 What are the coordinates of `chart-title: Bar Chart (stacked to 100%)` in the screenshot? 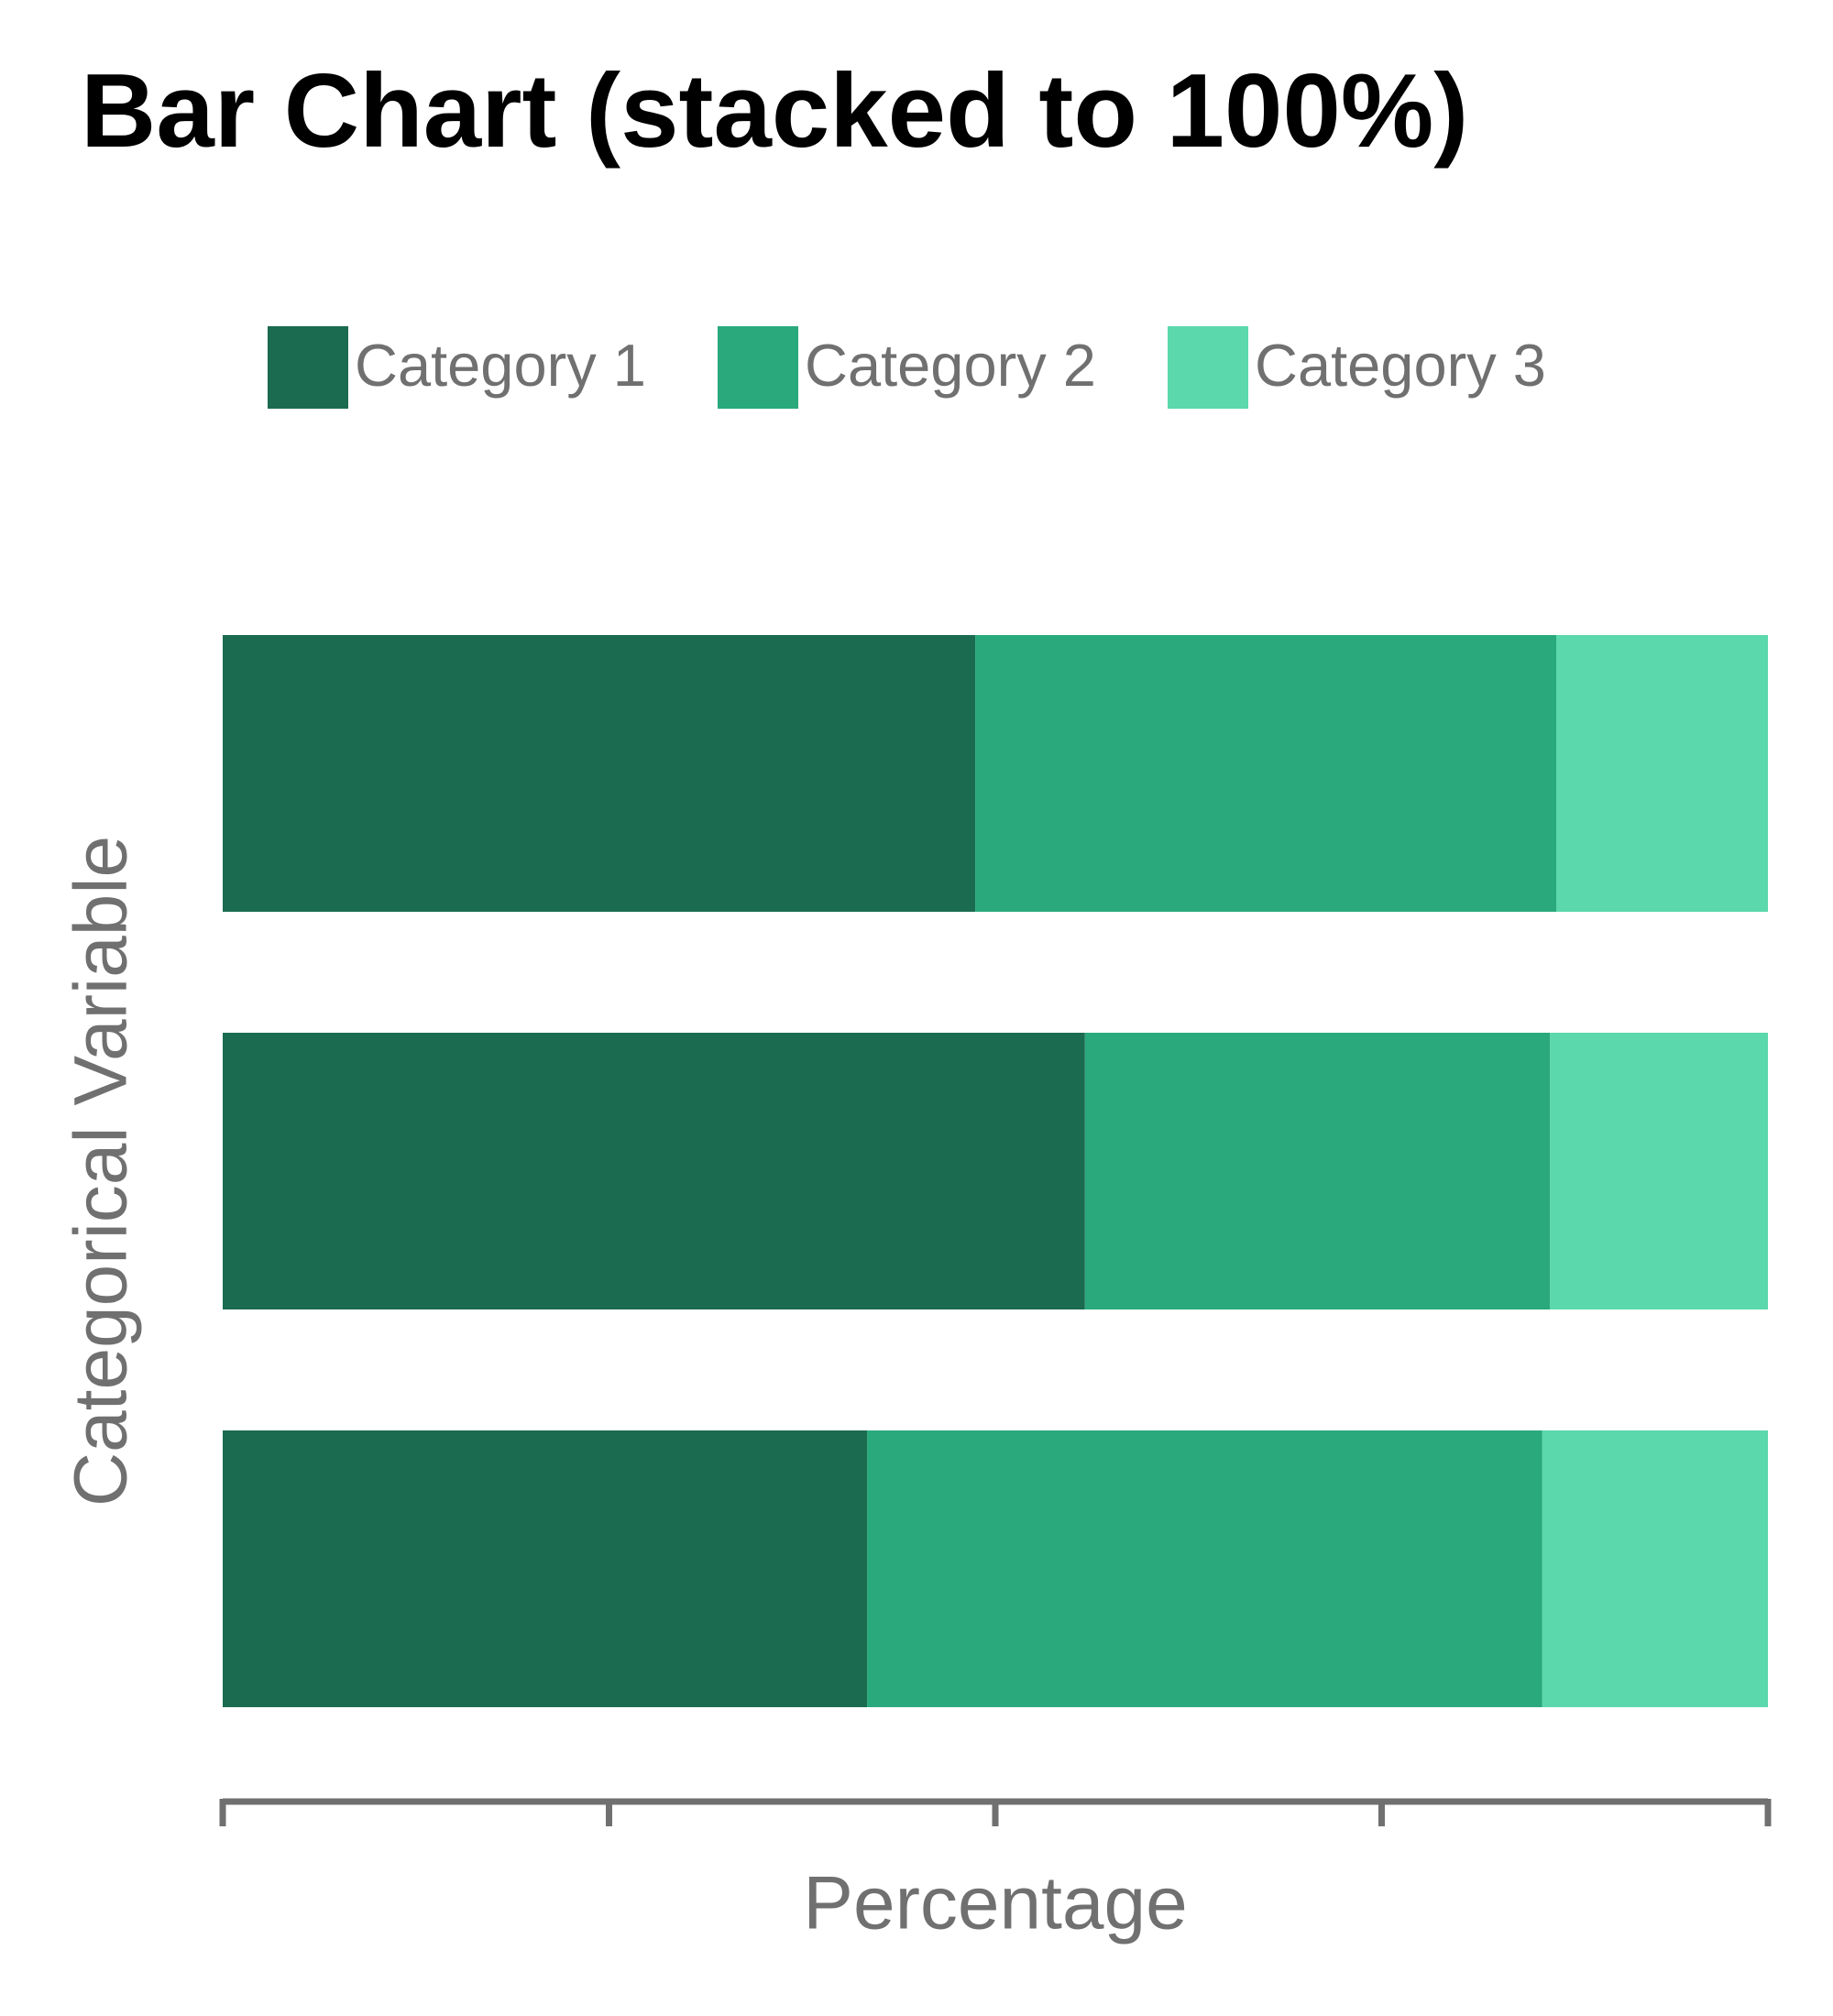 It's located at (774, 111).